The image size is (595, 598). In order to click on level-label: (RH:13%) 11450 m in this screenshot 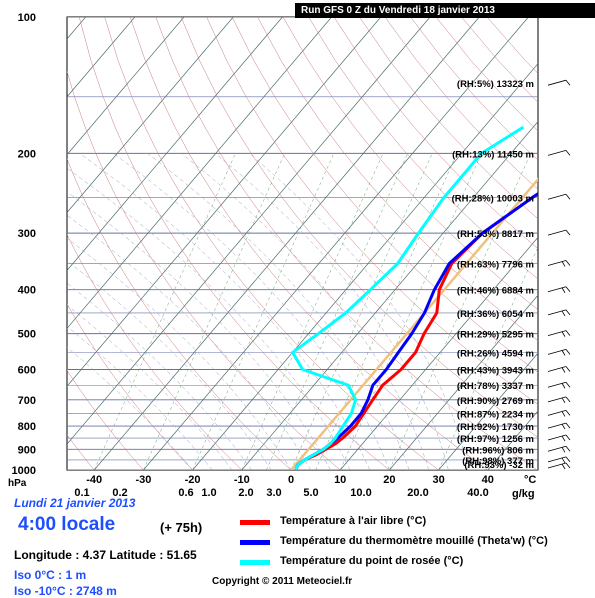, I will do `click(493, 154)`.